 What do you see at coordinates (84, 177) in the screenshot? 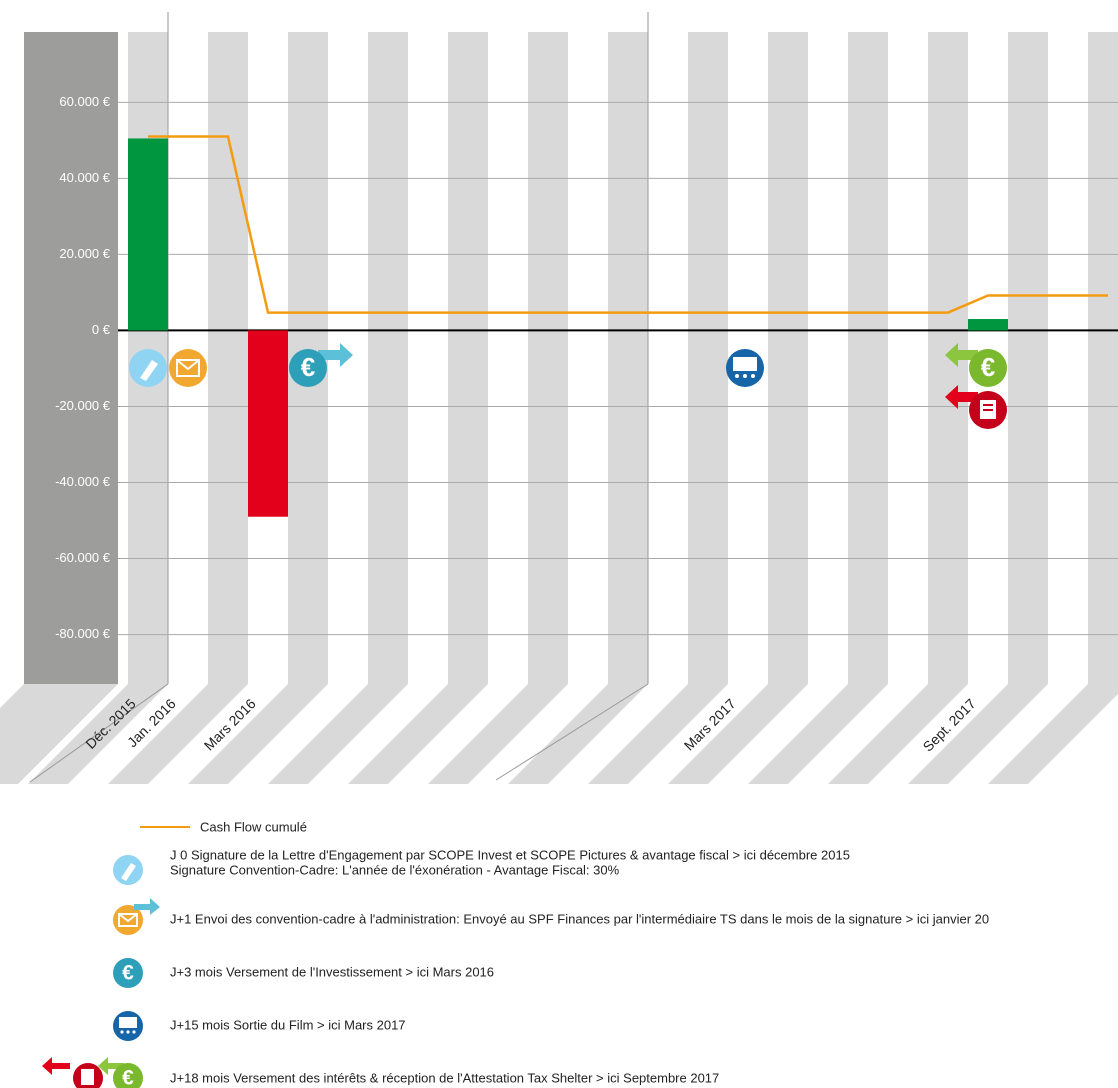
I see `y-tick-label: 40.000 €` at bounding box center [84, 177].